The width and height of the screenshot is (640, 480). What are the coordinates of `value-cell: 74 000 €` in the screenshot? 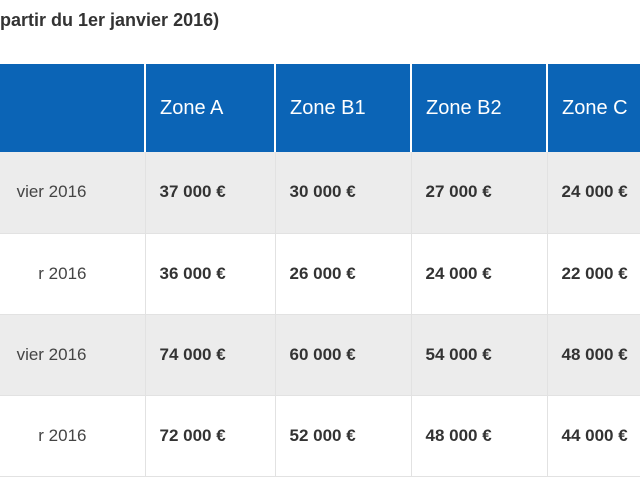 It's located at (210, 355).